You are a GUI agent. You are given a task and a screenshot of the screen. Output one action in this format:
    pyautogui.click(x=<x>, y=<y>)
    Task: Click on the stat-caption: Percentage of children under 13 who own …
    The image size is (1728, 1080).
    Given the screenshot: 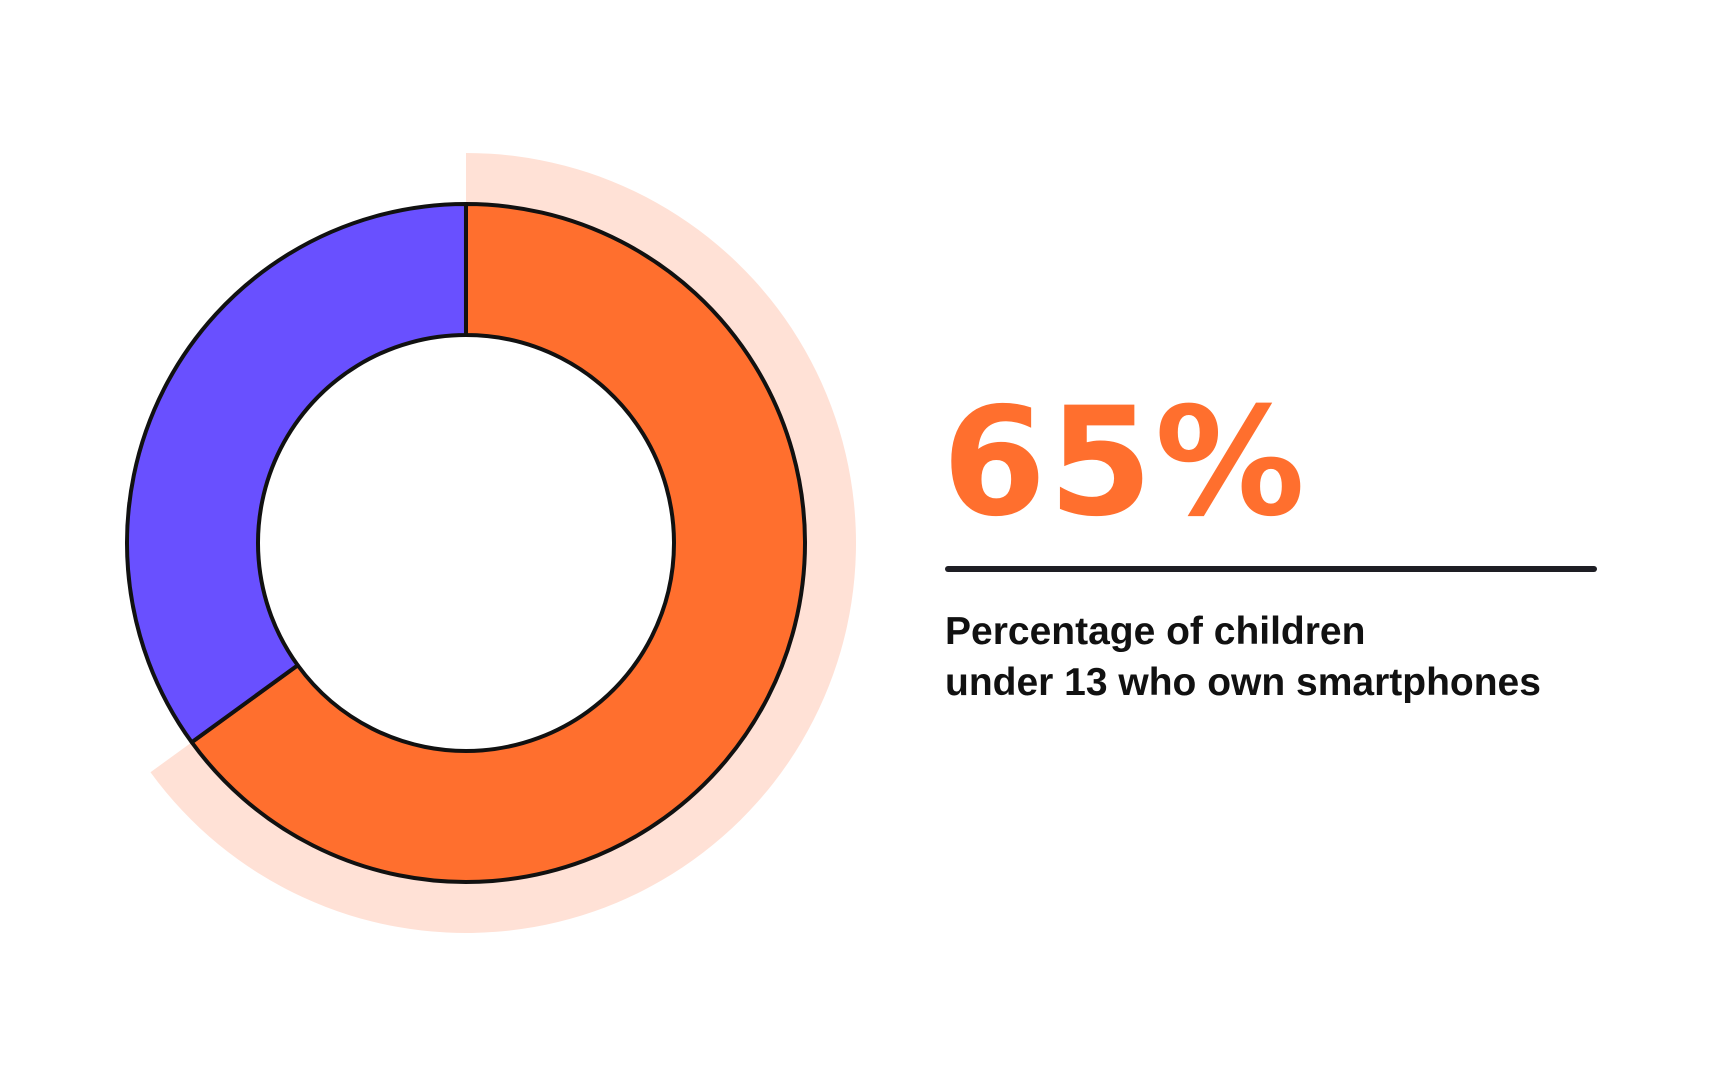 What is the action you would take?
    pyautogui.click(x=1243, y=657)
    